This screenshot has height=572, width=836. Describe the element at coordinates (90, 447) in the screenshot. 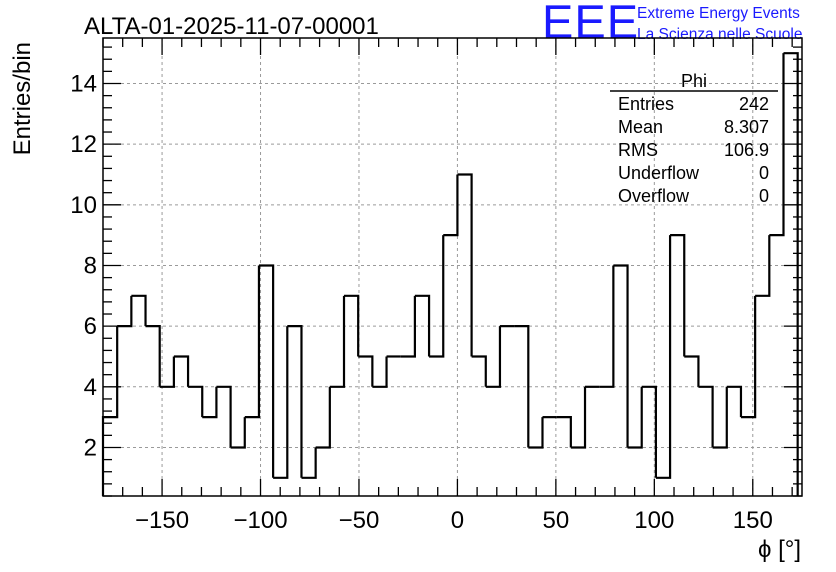

I see `y-tick-label: 2` at that location.